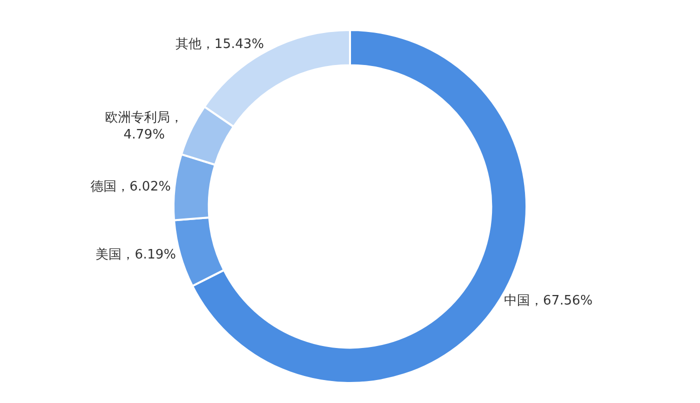 This screenshot has width=700, height=403. What do you see at coordinates (144, 126) in the screenshot?
I see `slice-label: 欧洲专利局， 4.79%` at bounding box center [144, 126].